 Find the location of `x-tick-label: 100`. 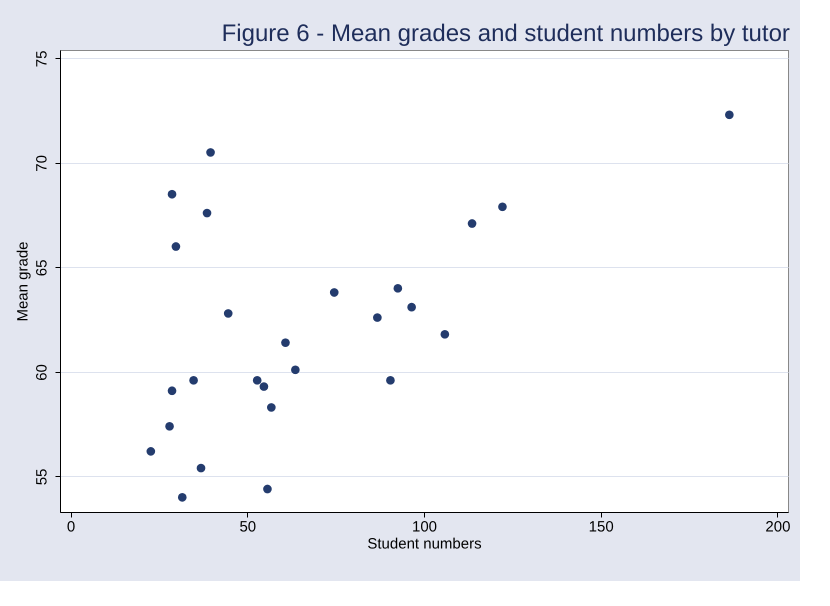

x-tick-label: 100 is located at coordinates (425, 527).